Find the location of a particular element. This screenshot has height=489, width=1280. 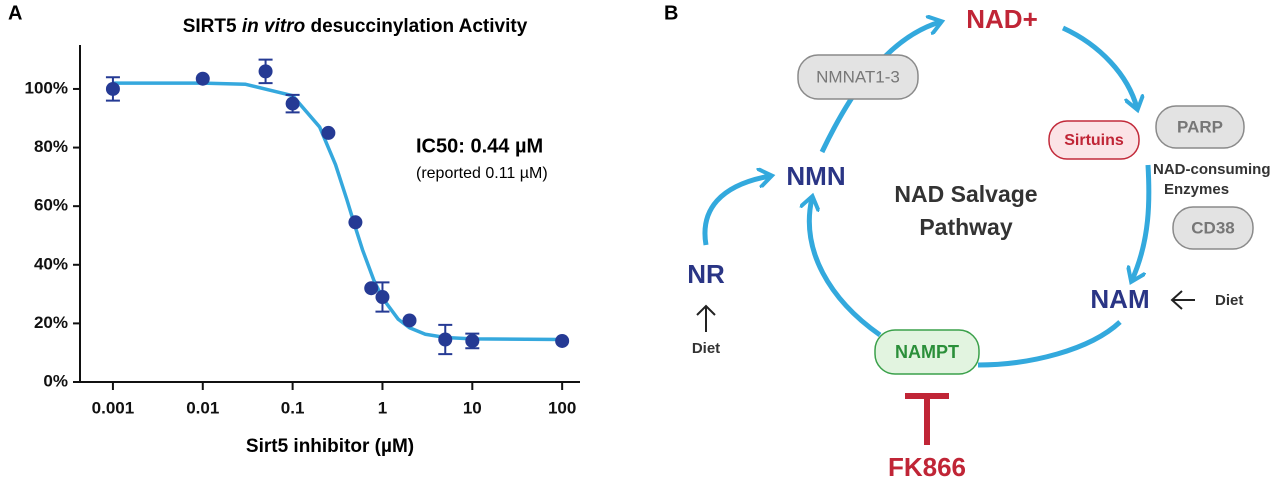

x-tick-label: 0.1 is located at coordinates (293, 407).